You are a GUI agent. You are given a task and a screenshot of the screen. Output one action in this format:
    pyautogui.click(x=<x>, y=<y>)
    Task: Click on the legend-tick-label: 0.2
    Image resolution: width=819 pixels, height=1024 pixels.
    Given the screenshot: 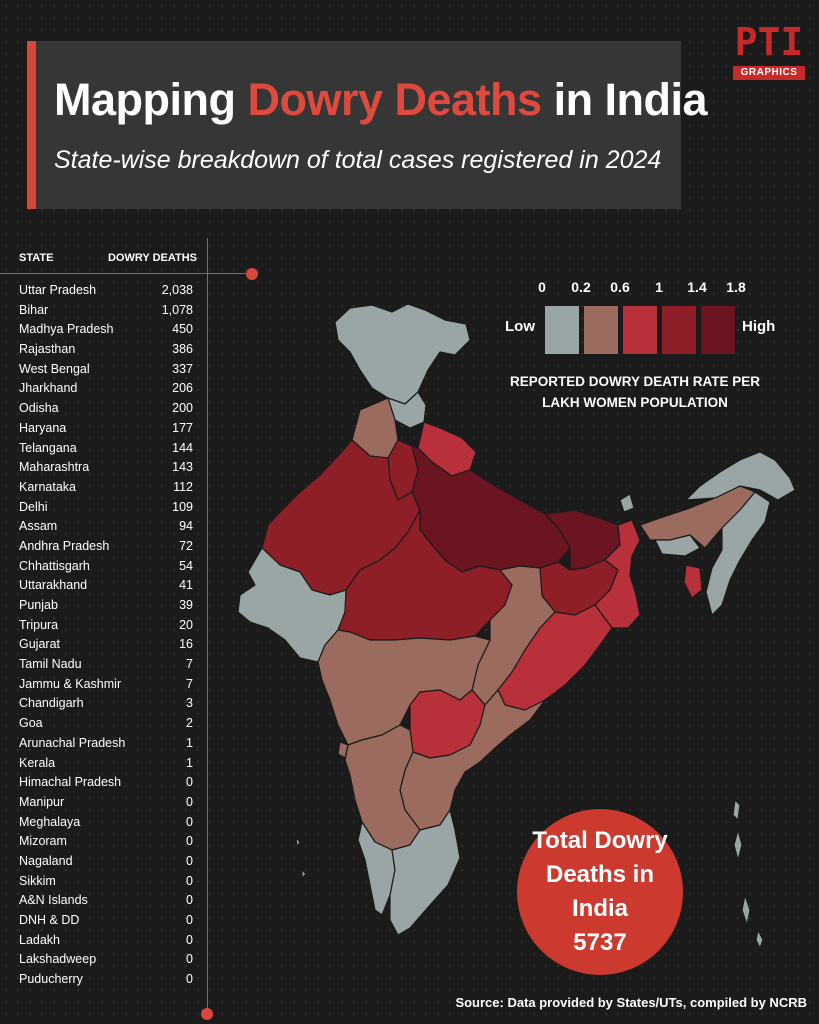 What is the action you would take?
    pyautogui.click(x=581, y=287)
    